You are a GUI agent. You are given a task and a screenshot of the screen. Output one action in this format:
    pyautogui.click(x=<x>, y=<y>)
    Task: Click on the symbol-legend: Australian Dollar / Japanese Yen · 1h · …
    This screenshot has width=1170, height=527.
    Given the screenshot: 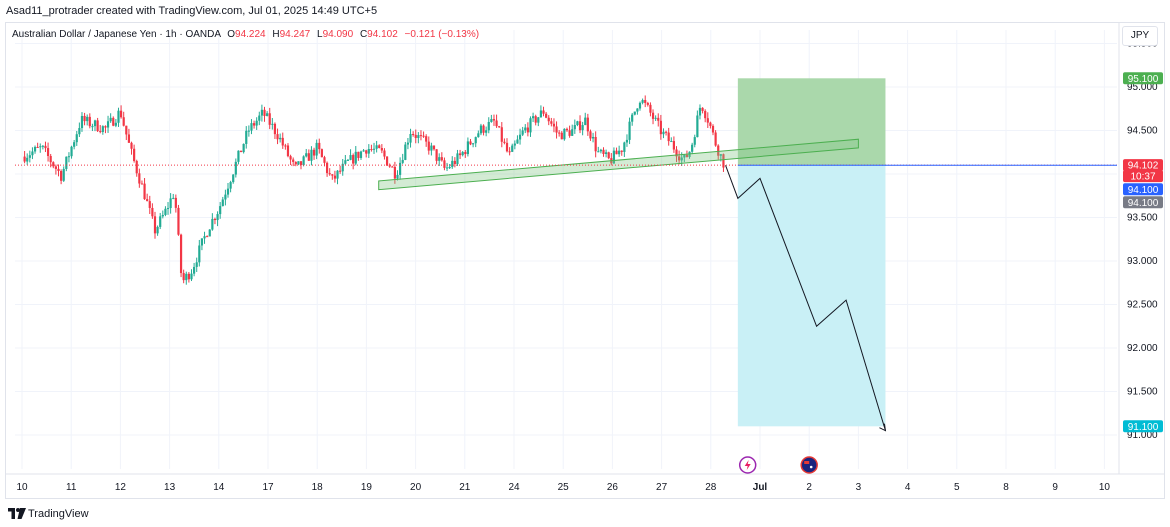 What is the action you would take?
    pyautogui.click(x=245, y=34)
    